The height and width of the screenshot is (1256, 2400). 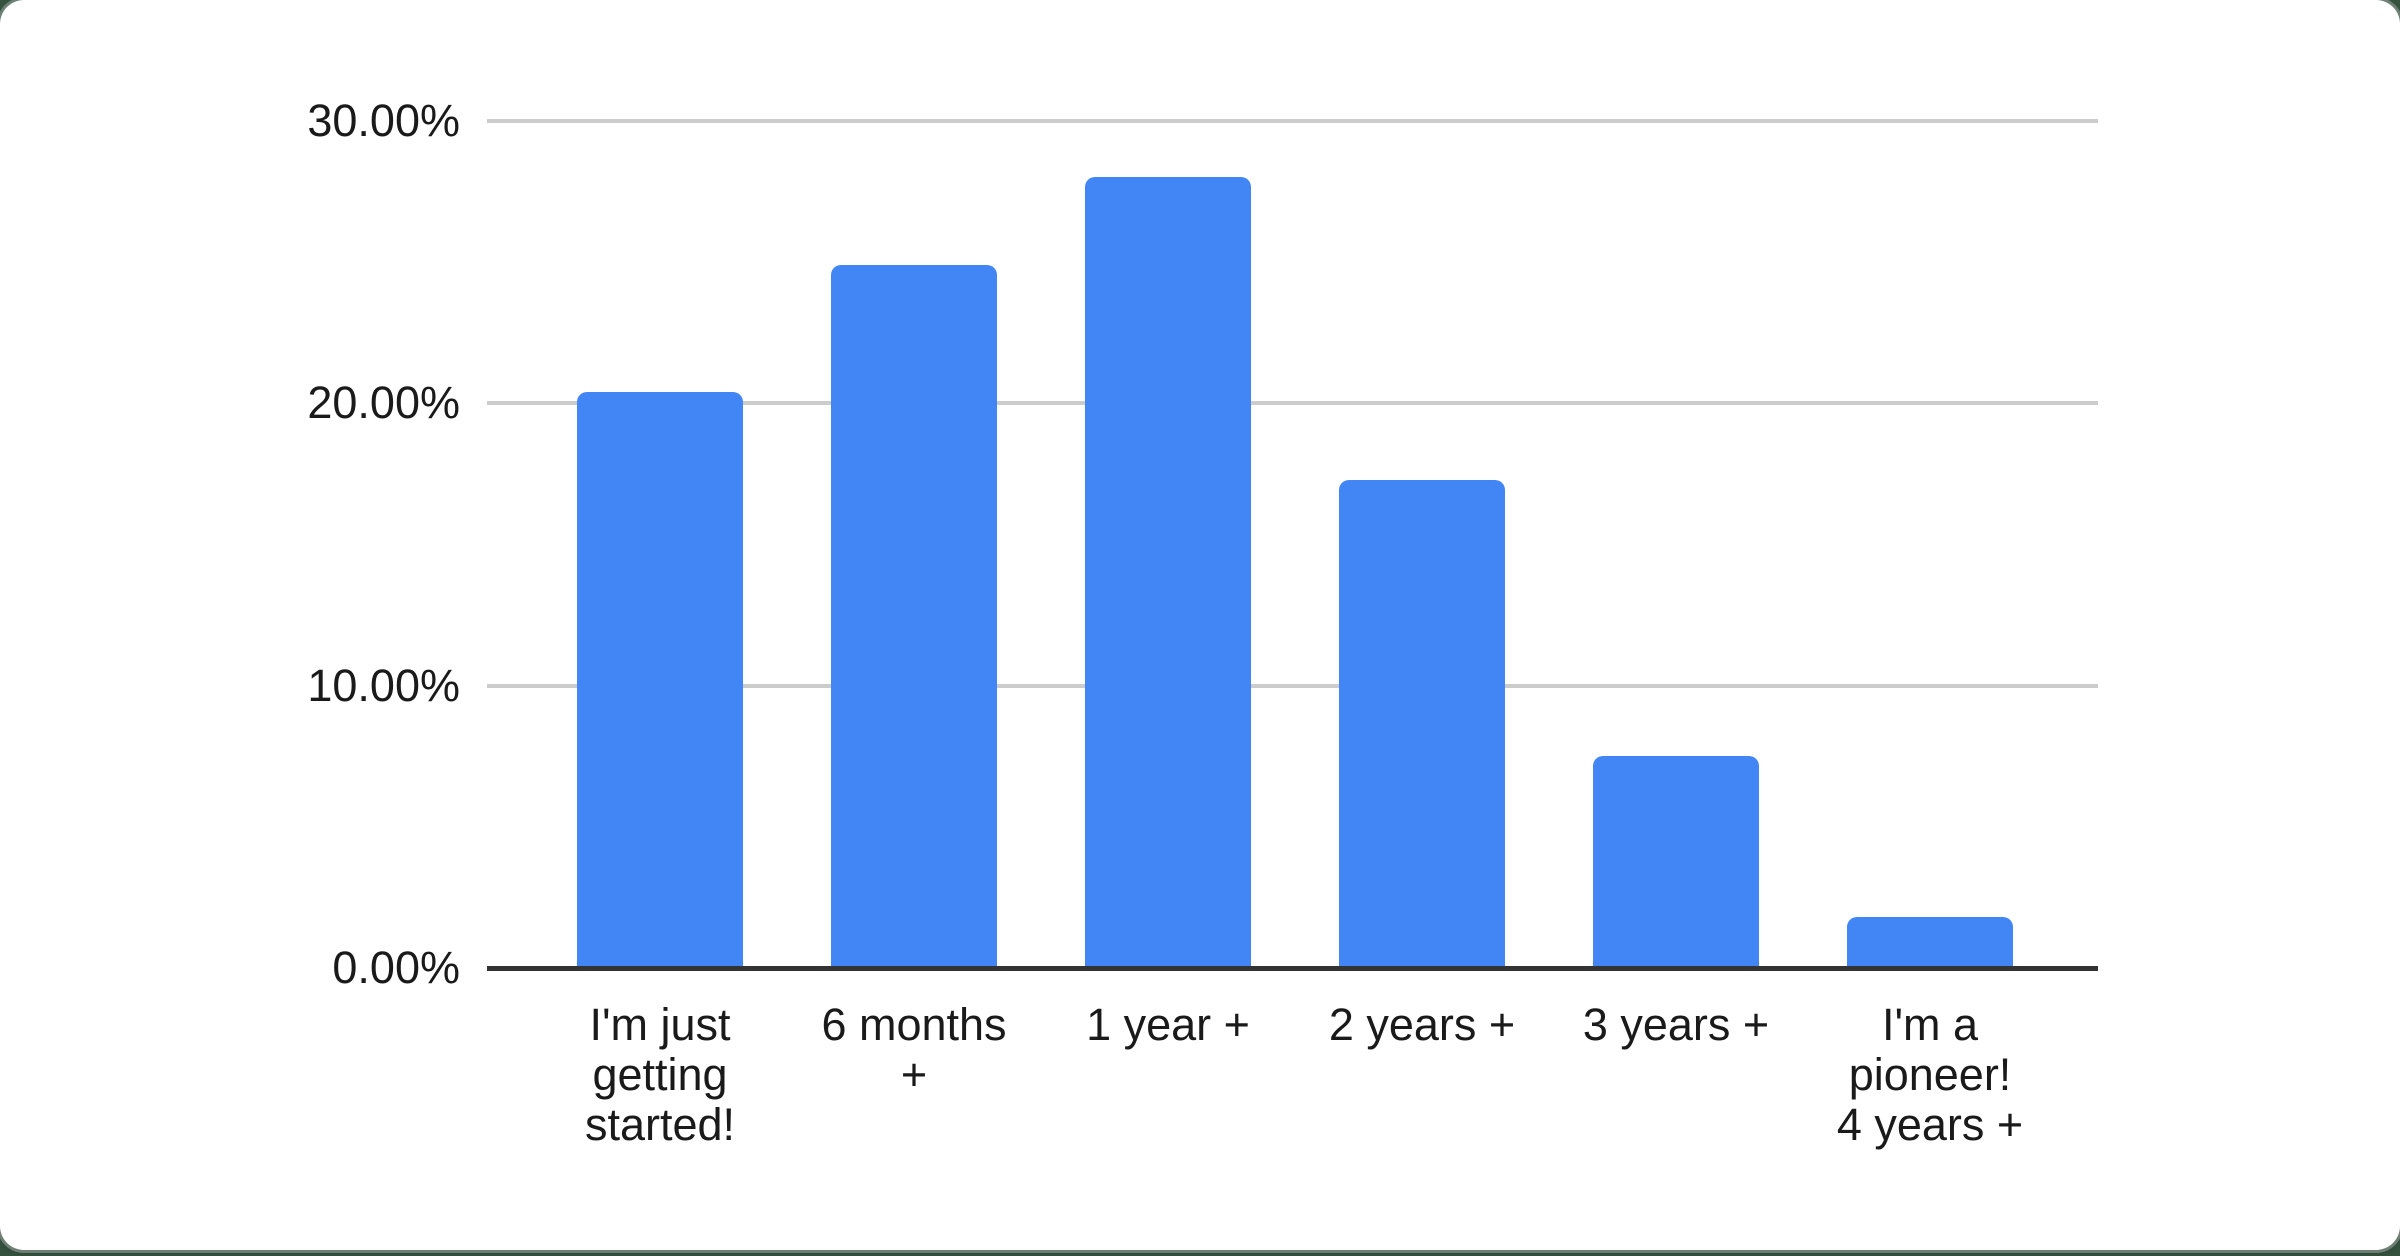 I want to click on y-axis-tick-label: 0.00%, so click(x=396, y=967).